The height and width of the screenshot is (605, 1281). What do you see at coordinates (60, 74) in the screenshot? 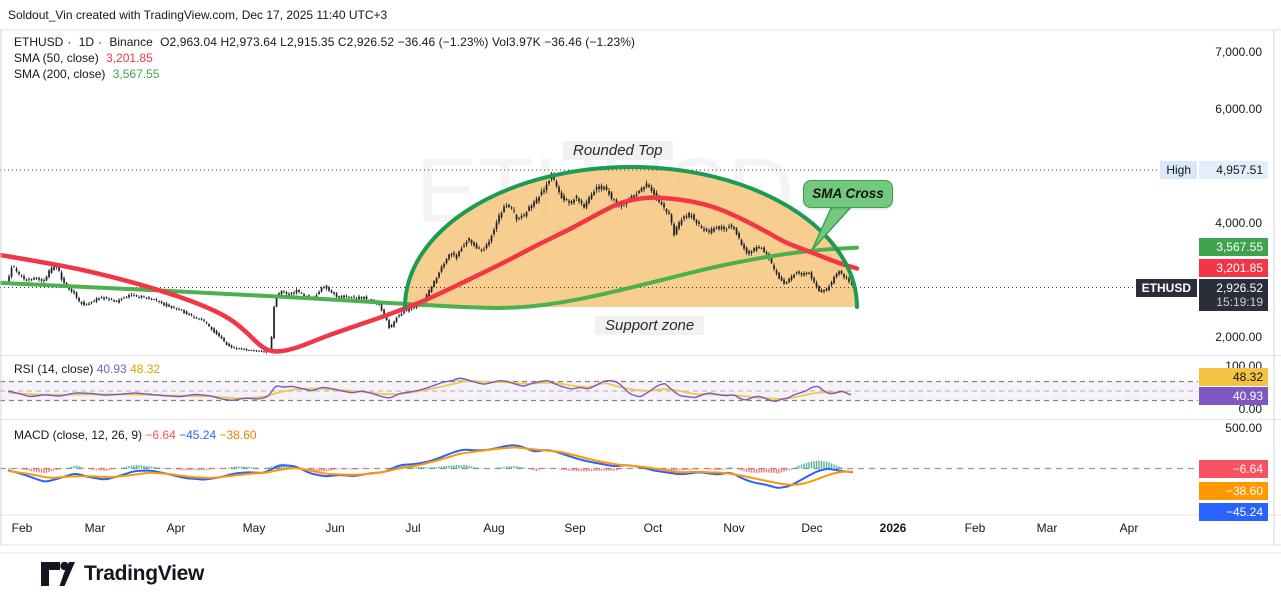
I see `sma200-label: SMA (200, close)` at bounding box center [60, 74].